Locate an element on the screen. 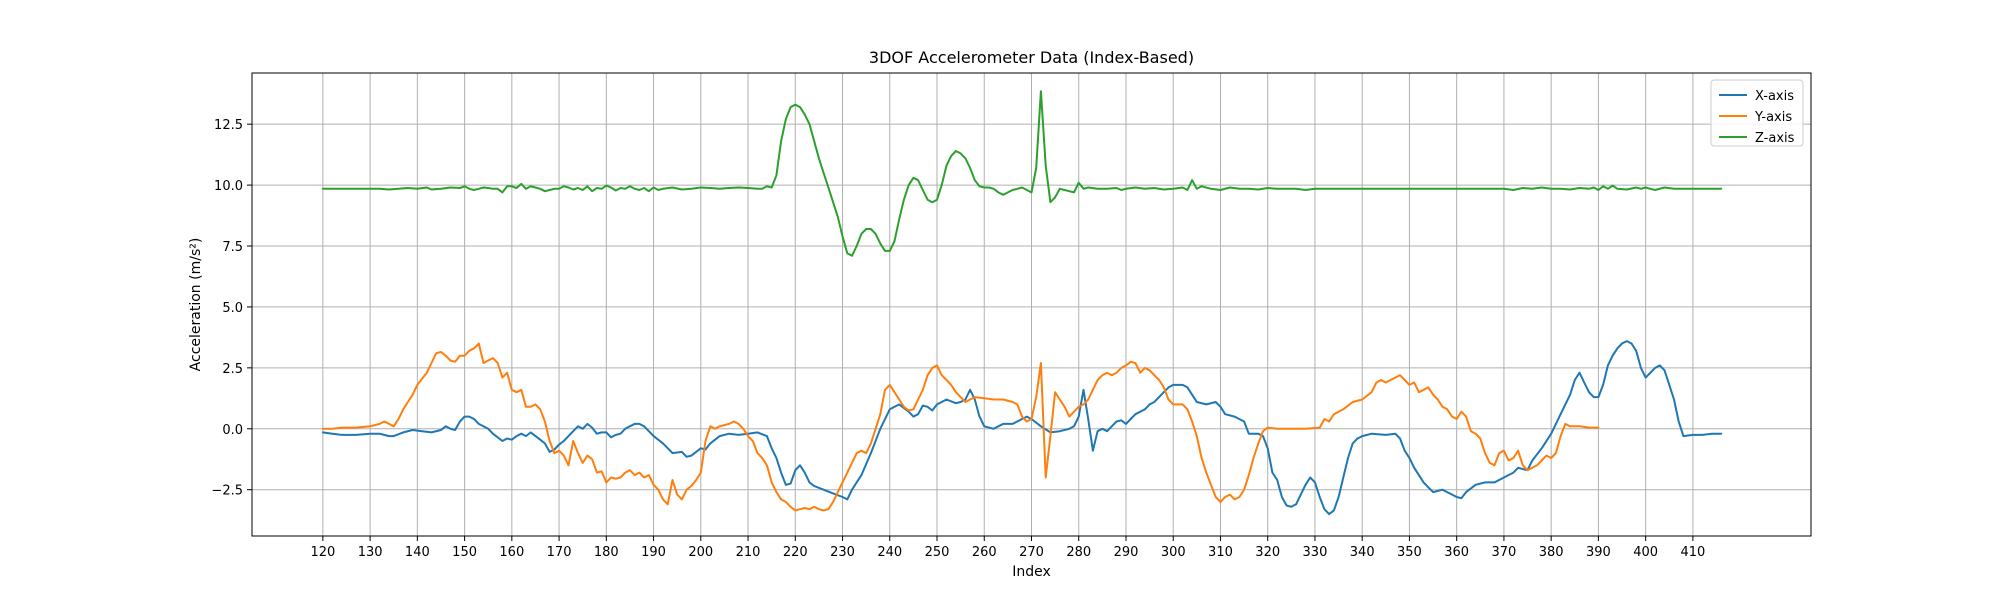 The height and width of the screenshot is (600, 2000). y-tick-label: 10.0 is located at coordinates (228, 186).